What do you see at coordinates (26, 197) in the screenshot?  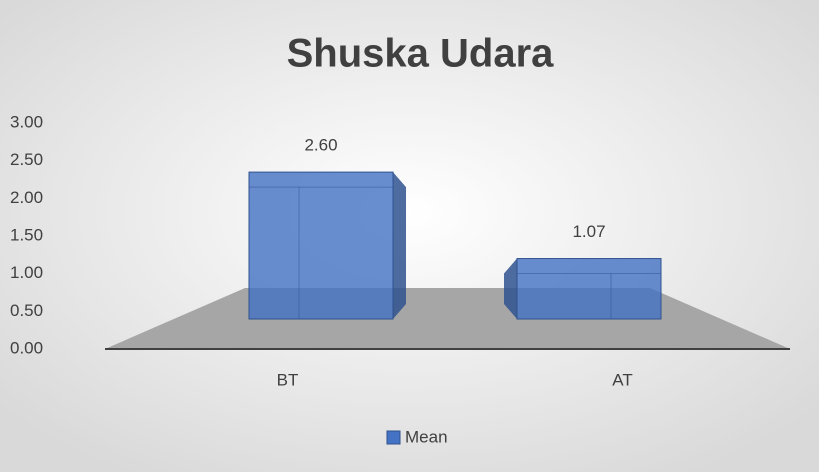 I see `y-tick-label: 2.00` at bounding box center [26, 197].